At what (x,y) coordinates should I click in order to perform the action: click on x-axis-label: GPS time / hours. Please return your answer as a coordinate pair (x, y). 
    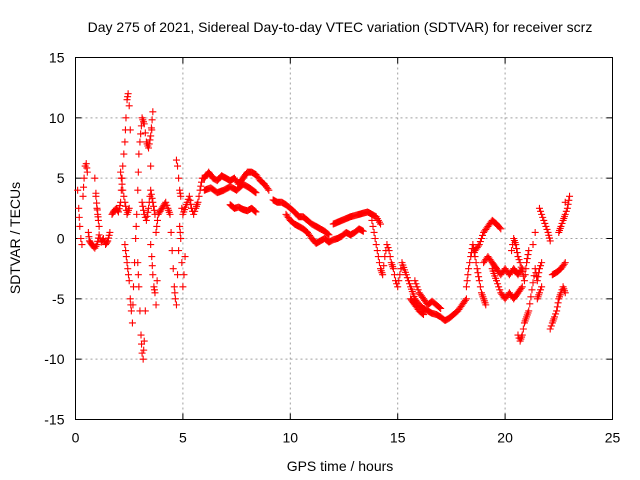
    Looking at the image, I should click on (340, 466).